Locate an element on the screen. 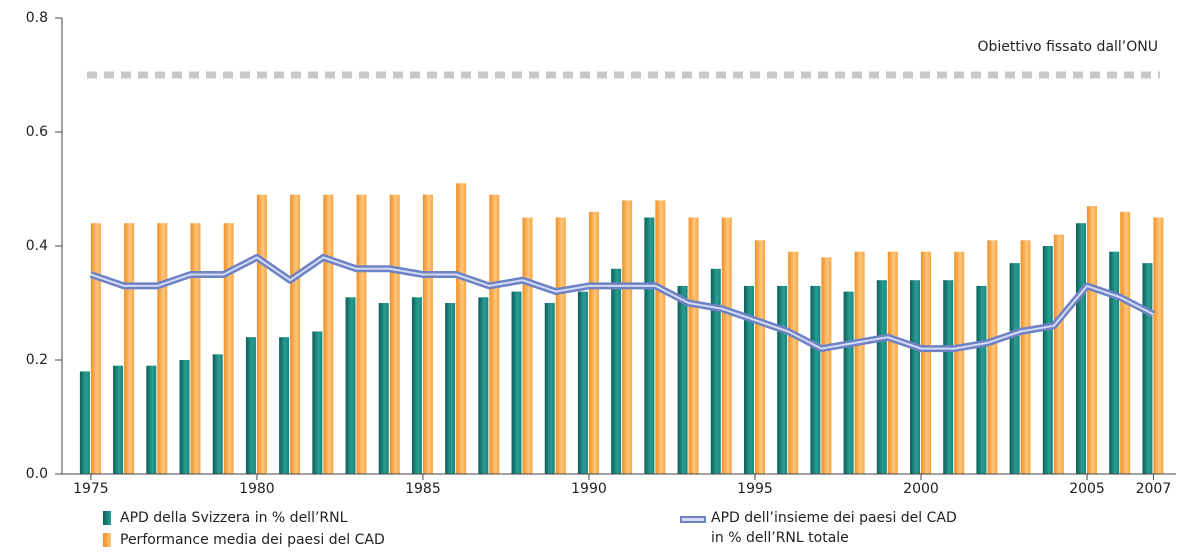 This screenshot has width=1184, height=553. target-label: Obiettivo fissato dall’ONU is located at coordinates (1067, 47).